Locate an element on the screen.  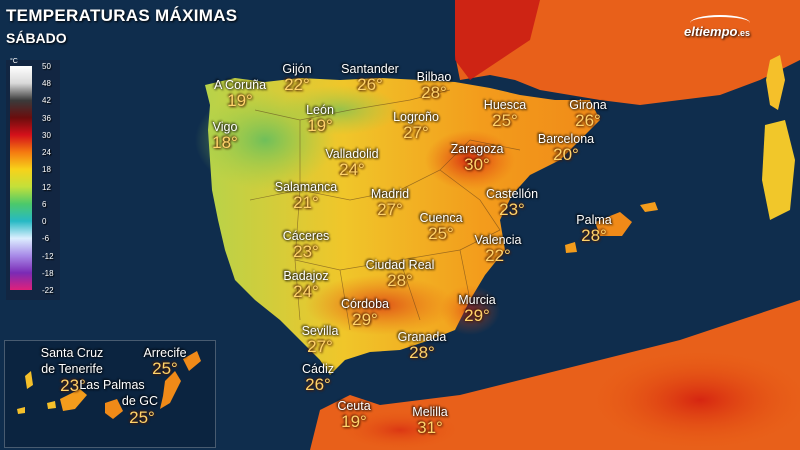
map-subtitle: SÁBADO is located at coordinates (36, 38).